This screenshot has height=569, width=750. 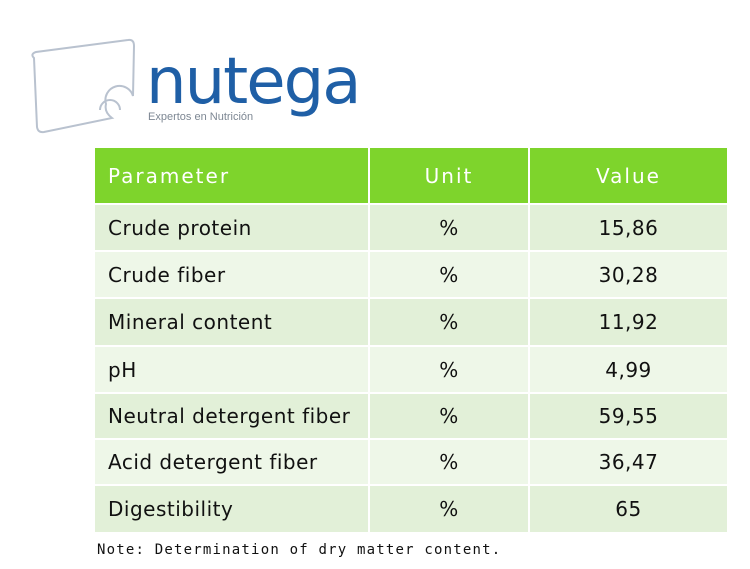 What do you see at coordinates (628, 369) in the screenshot?
I see `table-cell: 4,99` at bounding box center [628, 369].